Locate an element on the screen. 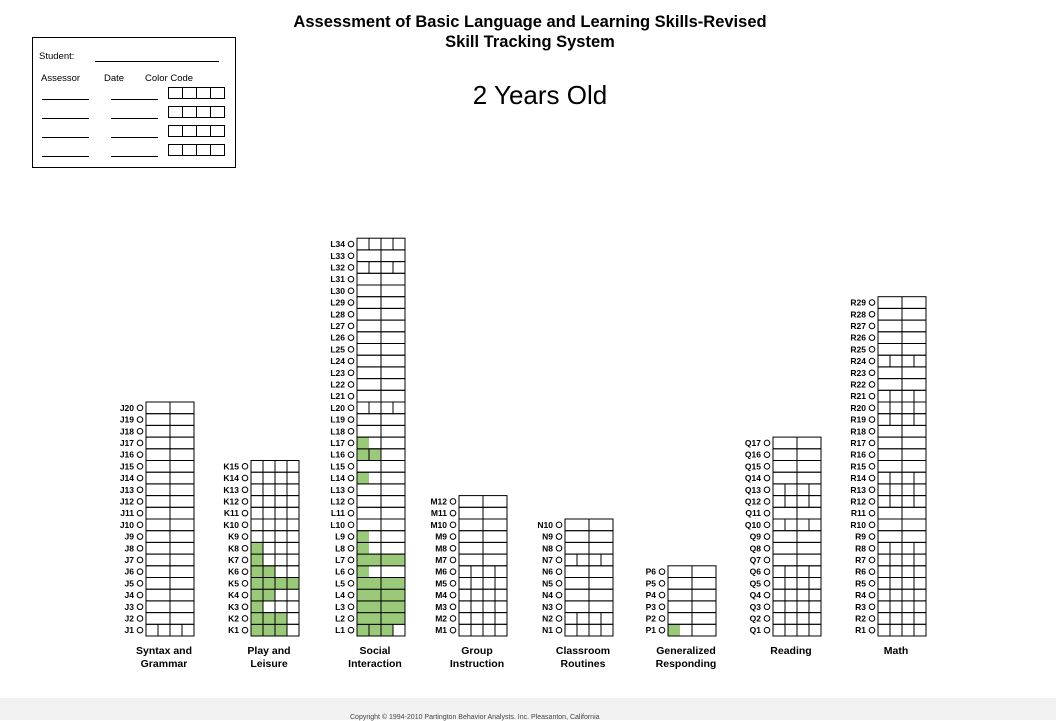  skill-checkbox-L34 is located at coordinates (351, 244).